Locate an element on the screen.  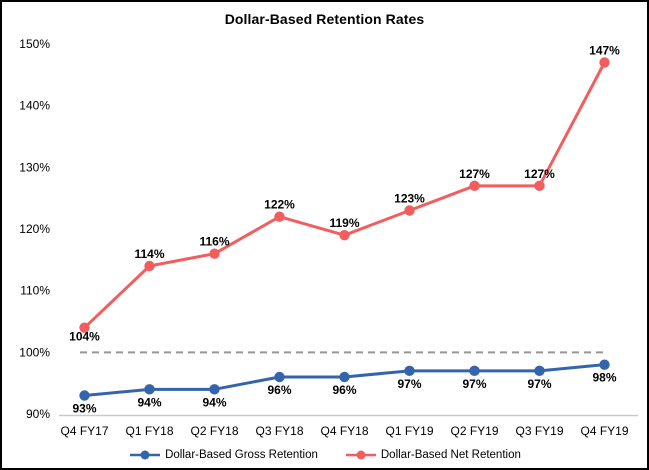
x-axis-category-label: Q2 FY18 is located at coordinates (214, 431).